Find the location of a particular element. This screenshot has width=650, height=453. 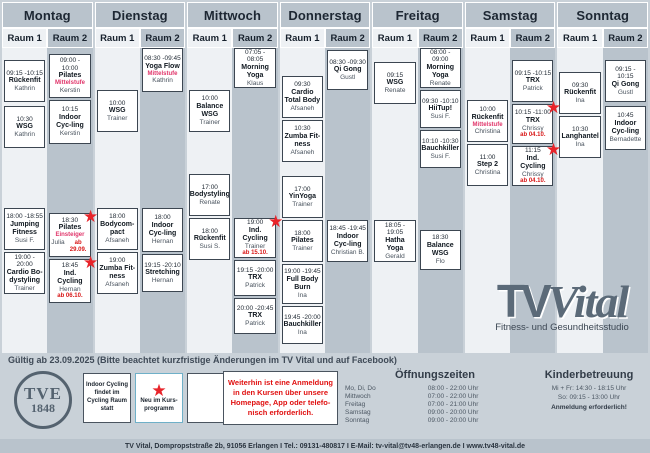

class-trainer-row: Gerald is located at coordinates (395, 256).